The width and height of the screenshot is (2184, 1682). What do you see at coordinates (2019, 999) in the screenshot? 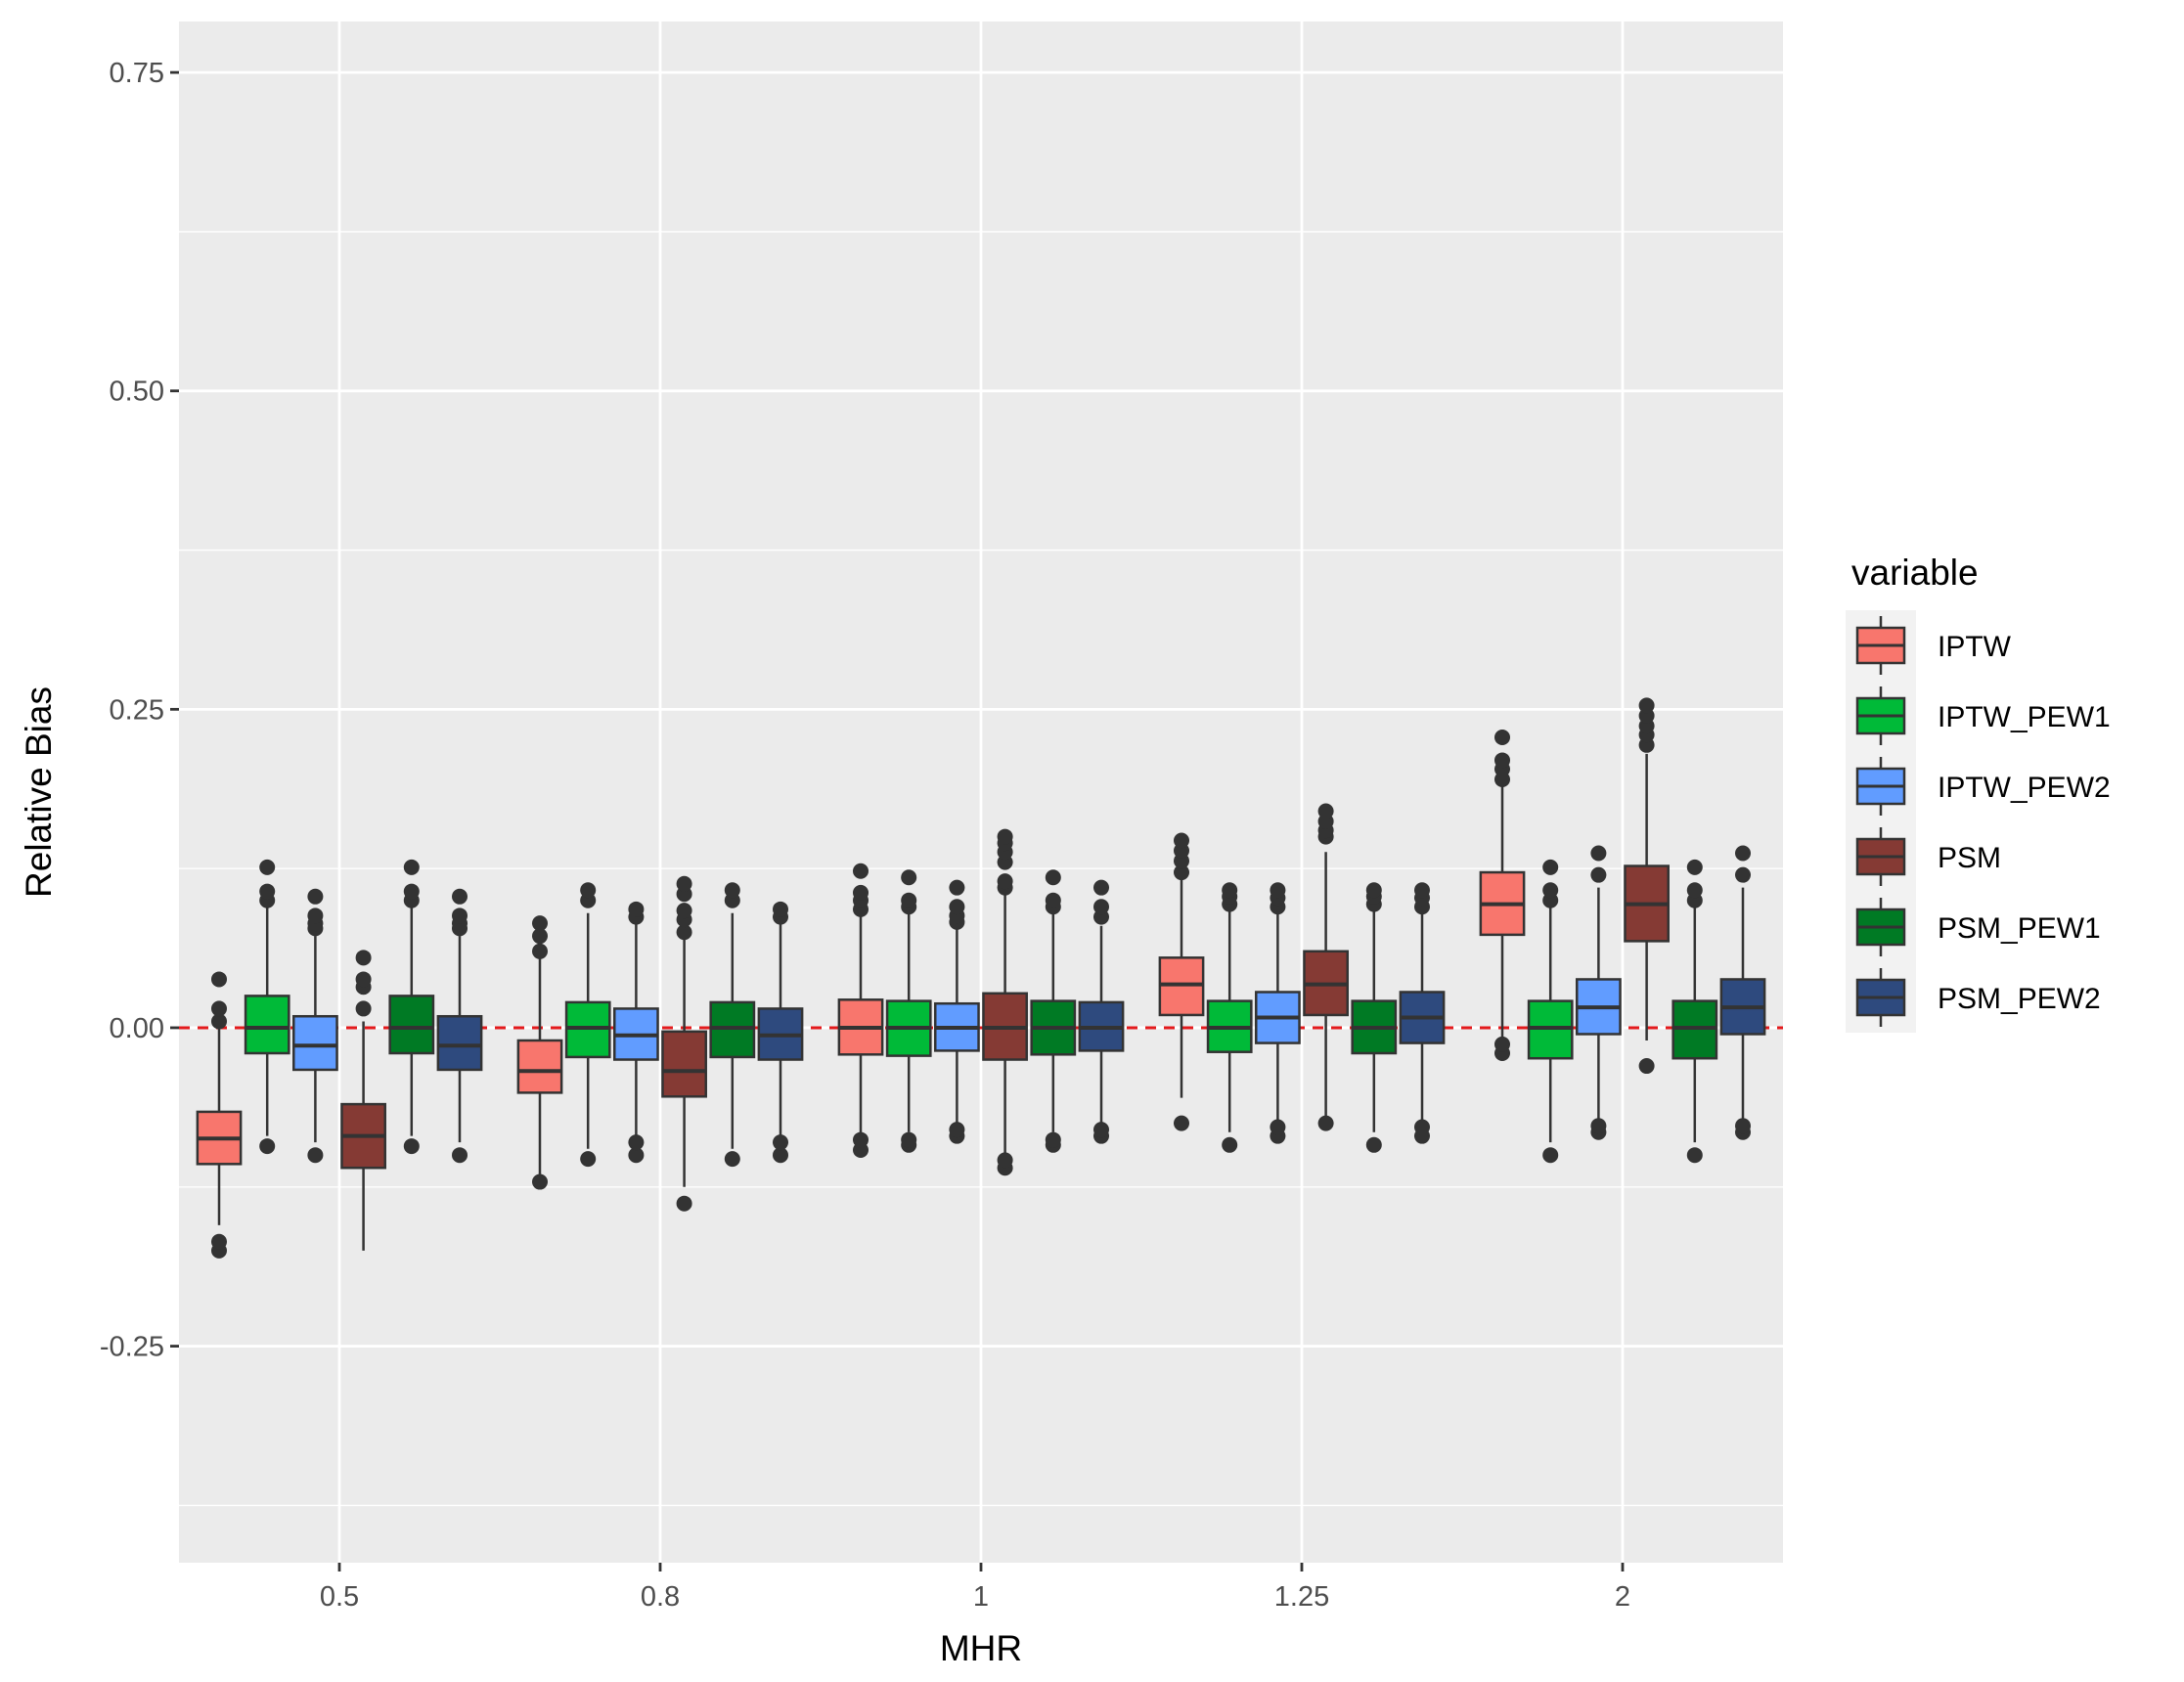
I see `legend-label: PSM_PEW2` at bounding box center [2019, 999].